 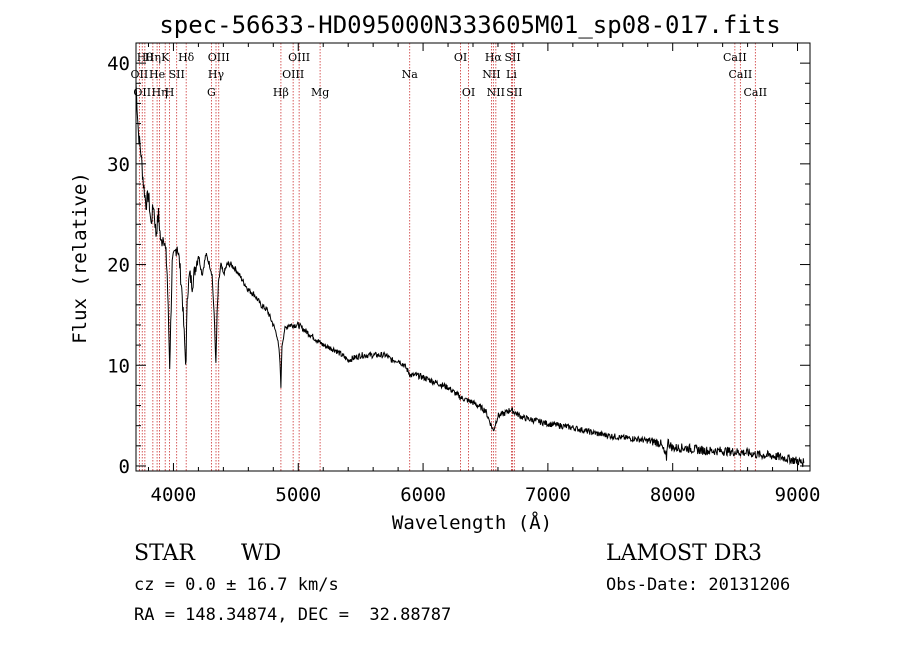 I want to click on x-axis-label: Wavelength (Å), so click(x=472, y=522).